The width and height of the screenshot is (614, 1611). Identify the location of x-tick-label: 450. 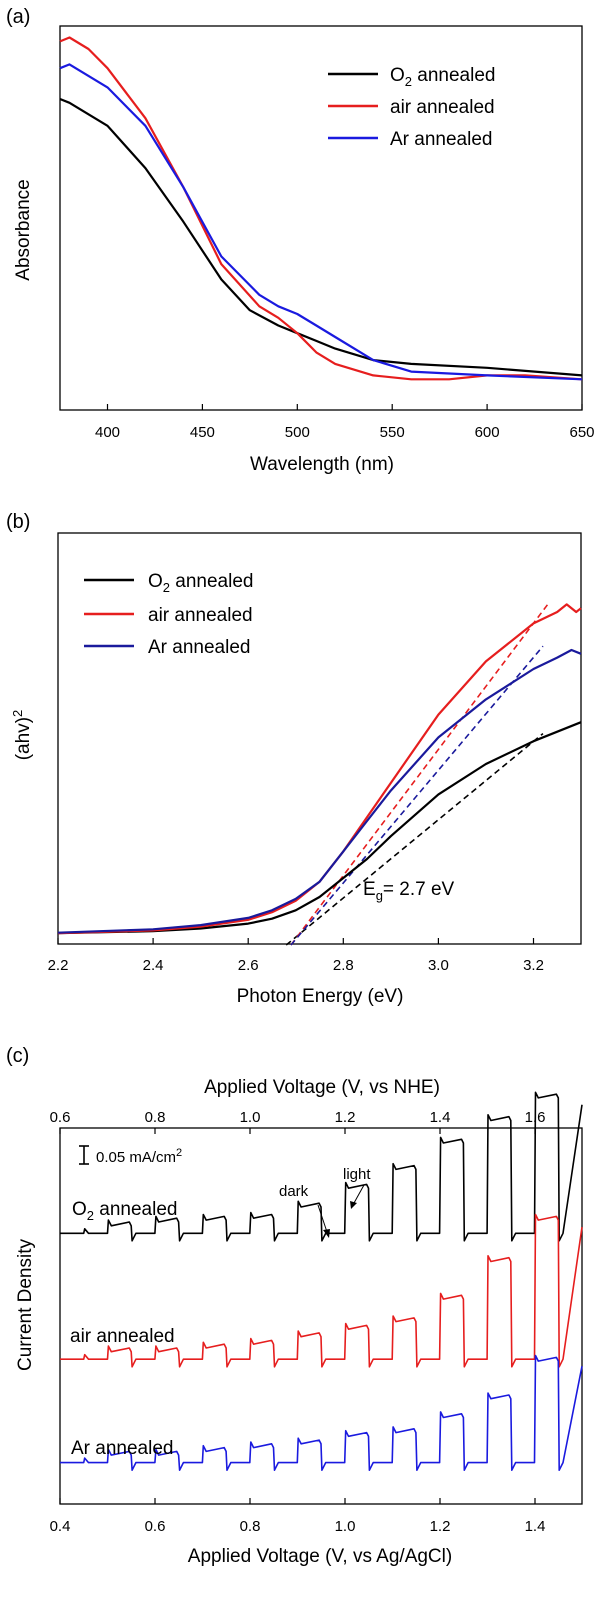
(202, 432).